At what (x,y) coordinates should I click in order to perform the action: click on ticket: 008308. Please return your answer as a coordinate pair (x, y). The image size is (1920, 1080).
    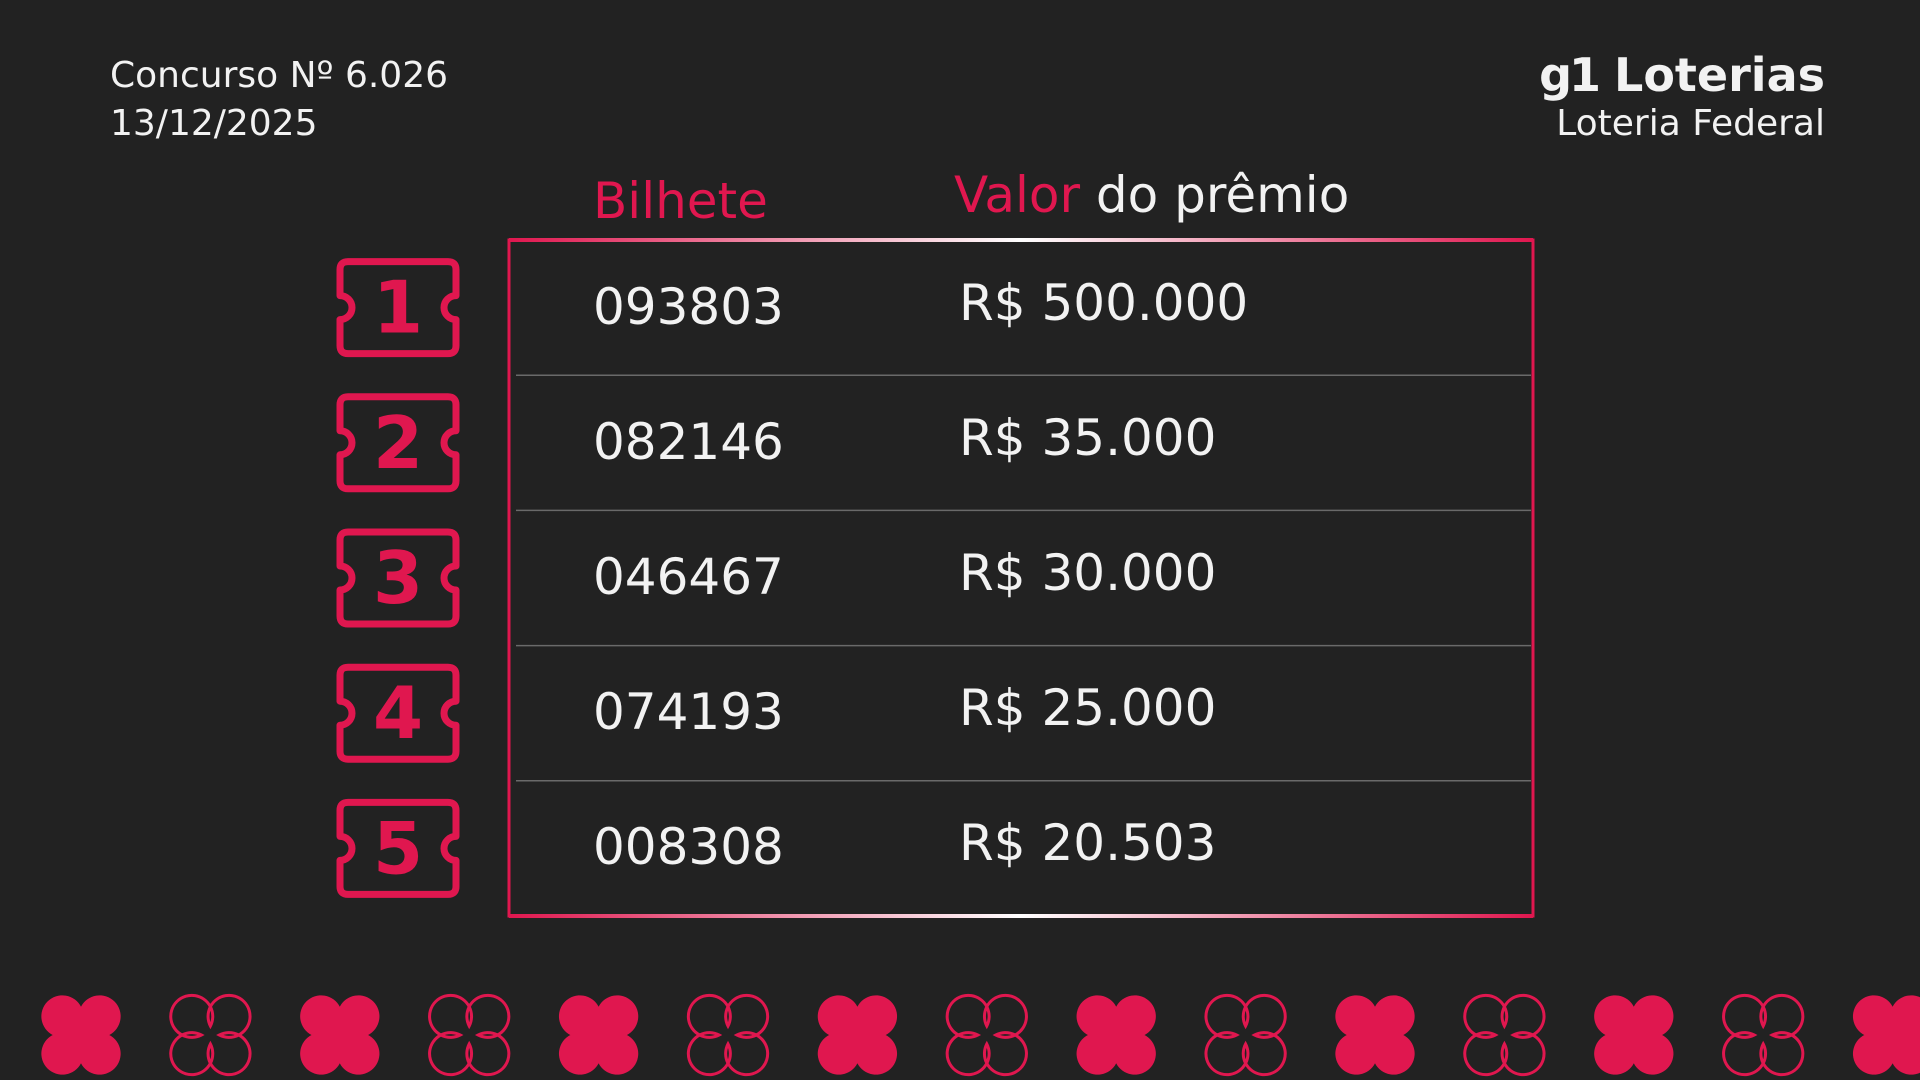
    Looking at the image, I should click on (688, 847).